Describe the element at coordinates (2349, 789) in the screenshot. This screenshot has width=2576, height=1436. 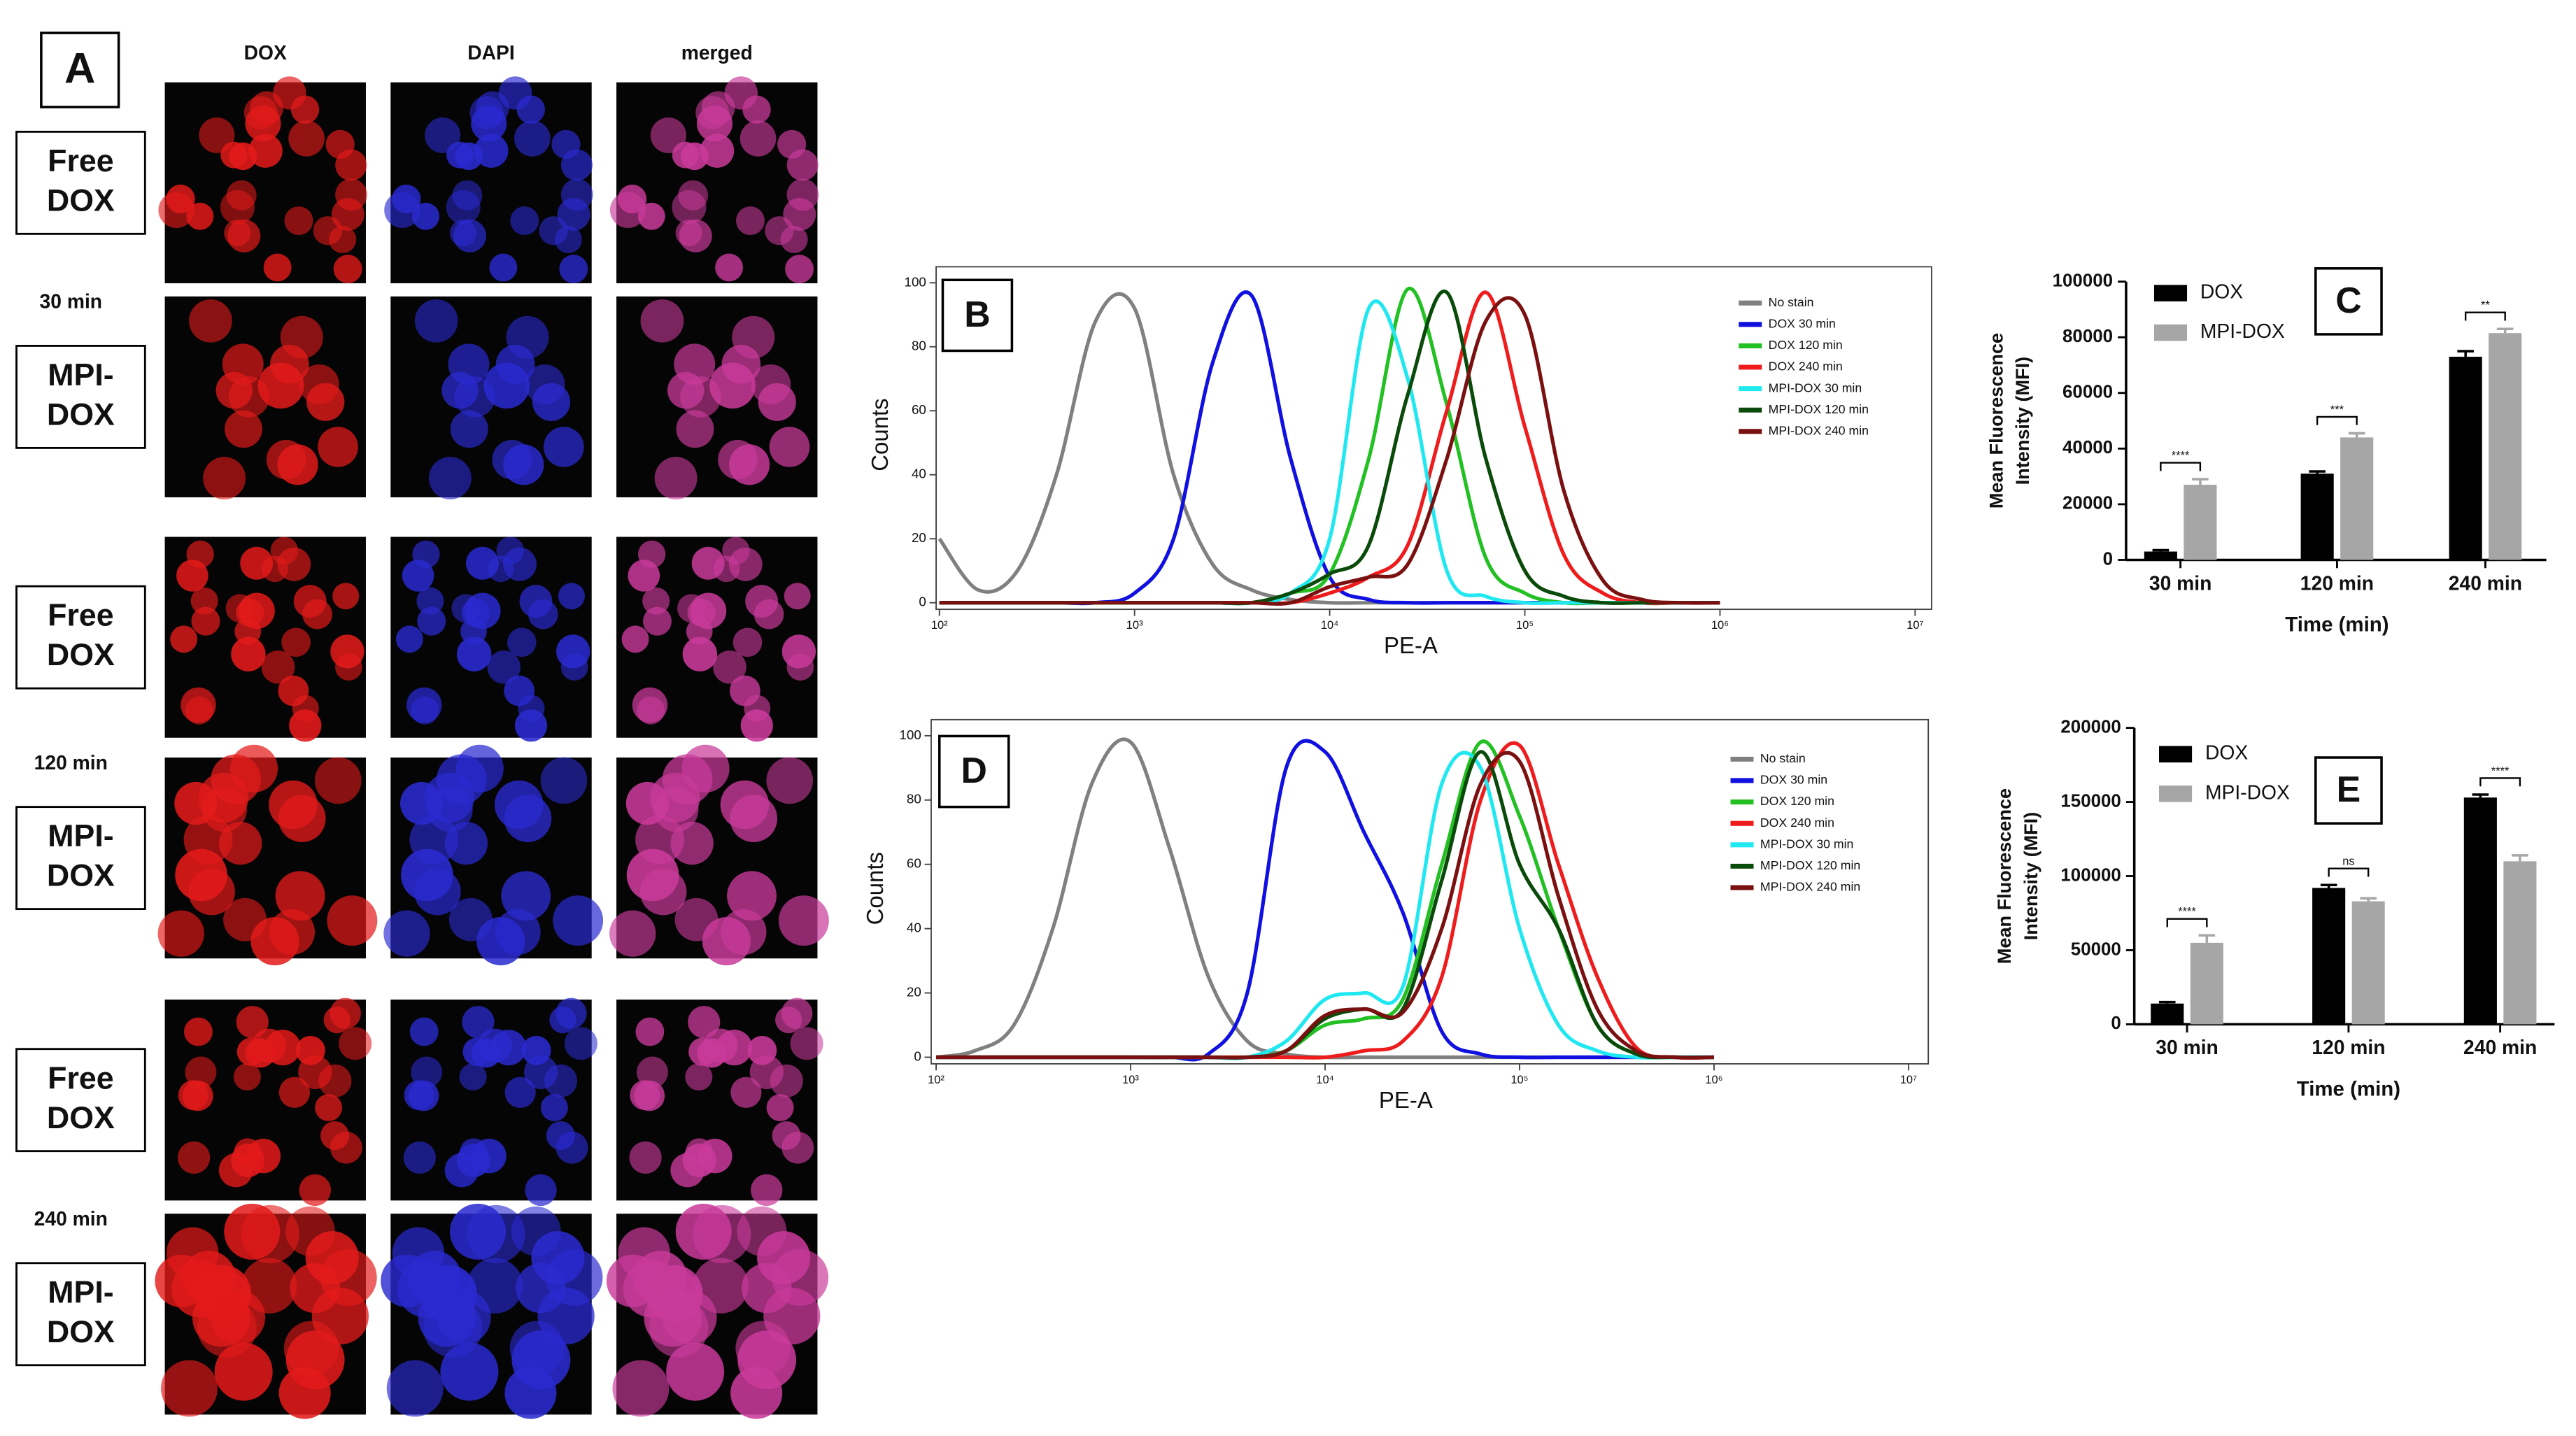
I see `panel-letter: E` at that location.